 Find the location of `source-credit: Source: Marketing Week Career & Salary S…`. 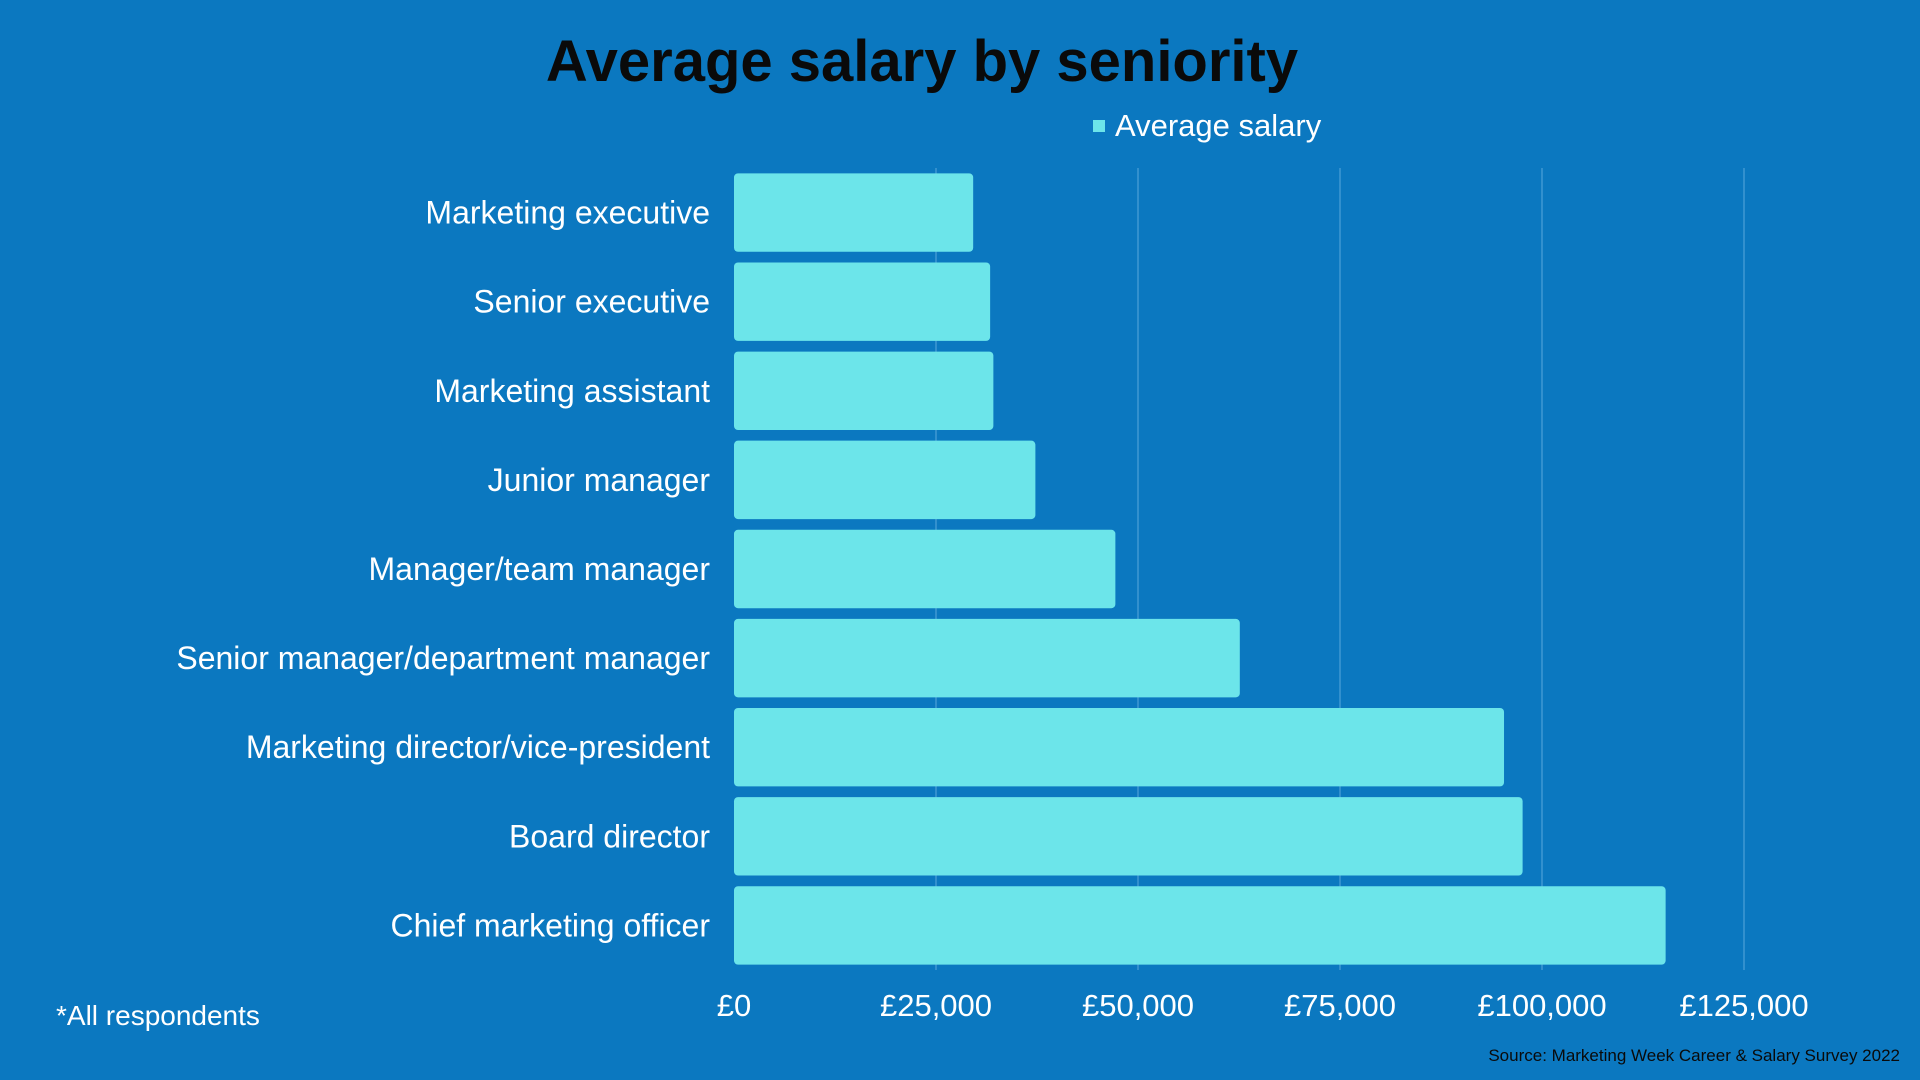

source-credit: Source: Marketing Week Career & Salary S… is located at coordinates (1694, 1055).